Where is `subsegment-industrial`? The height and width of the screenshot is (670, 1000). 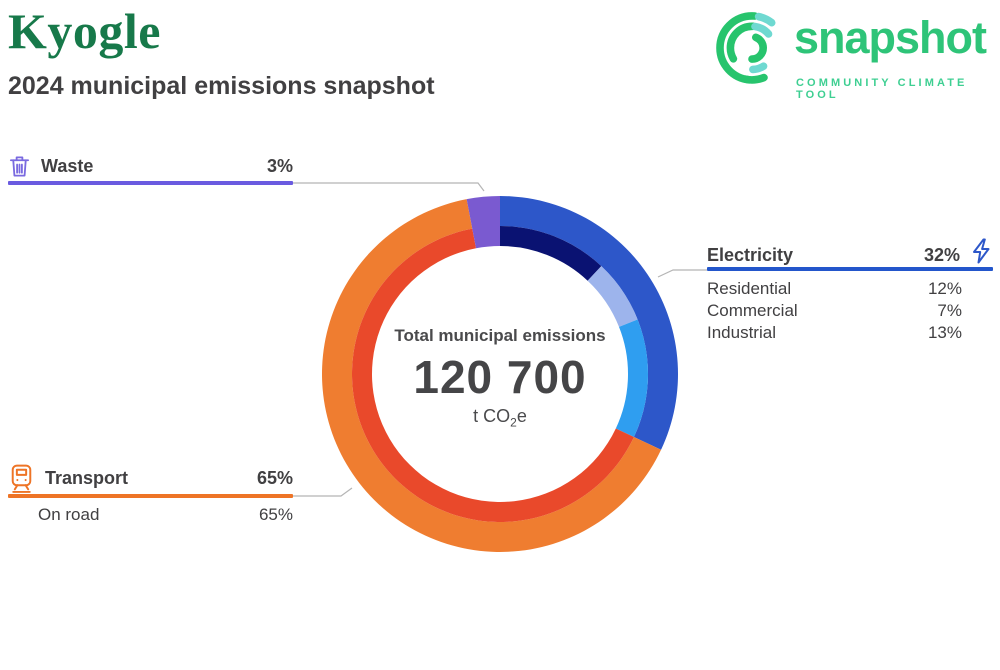
subsegment-industrial is located at coordinates (631, 378).